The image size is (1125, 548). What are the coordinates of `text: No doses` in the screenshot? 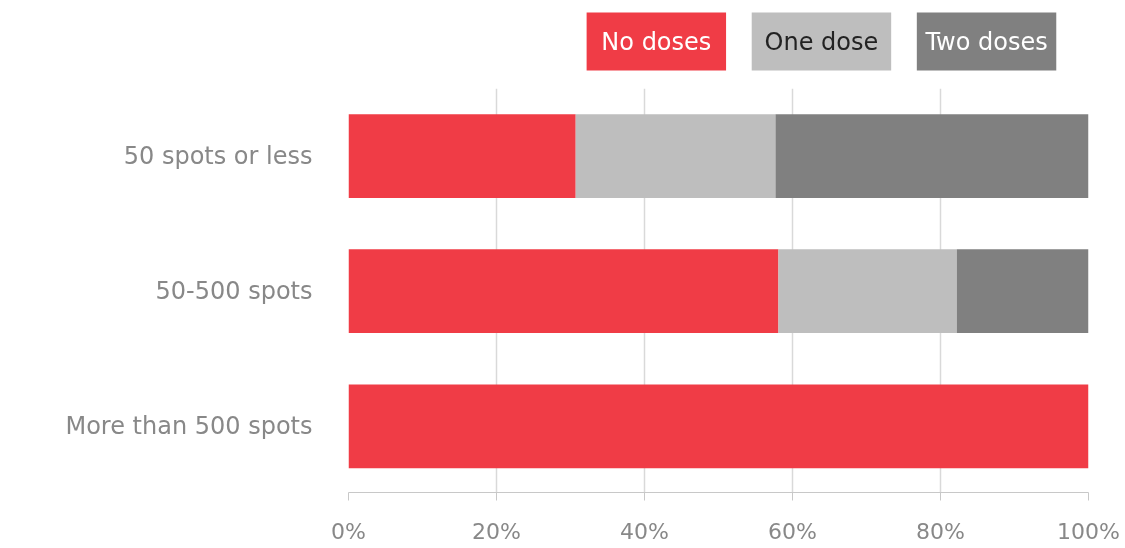 It's located at (656, 41).